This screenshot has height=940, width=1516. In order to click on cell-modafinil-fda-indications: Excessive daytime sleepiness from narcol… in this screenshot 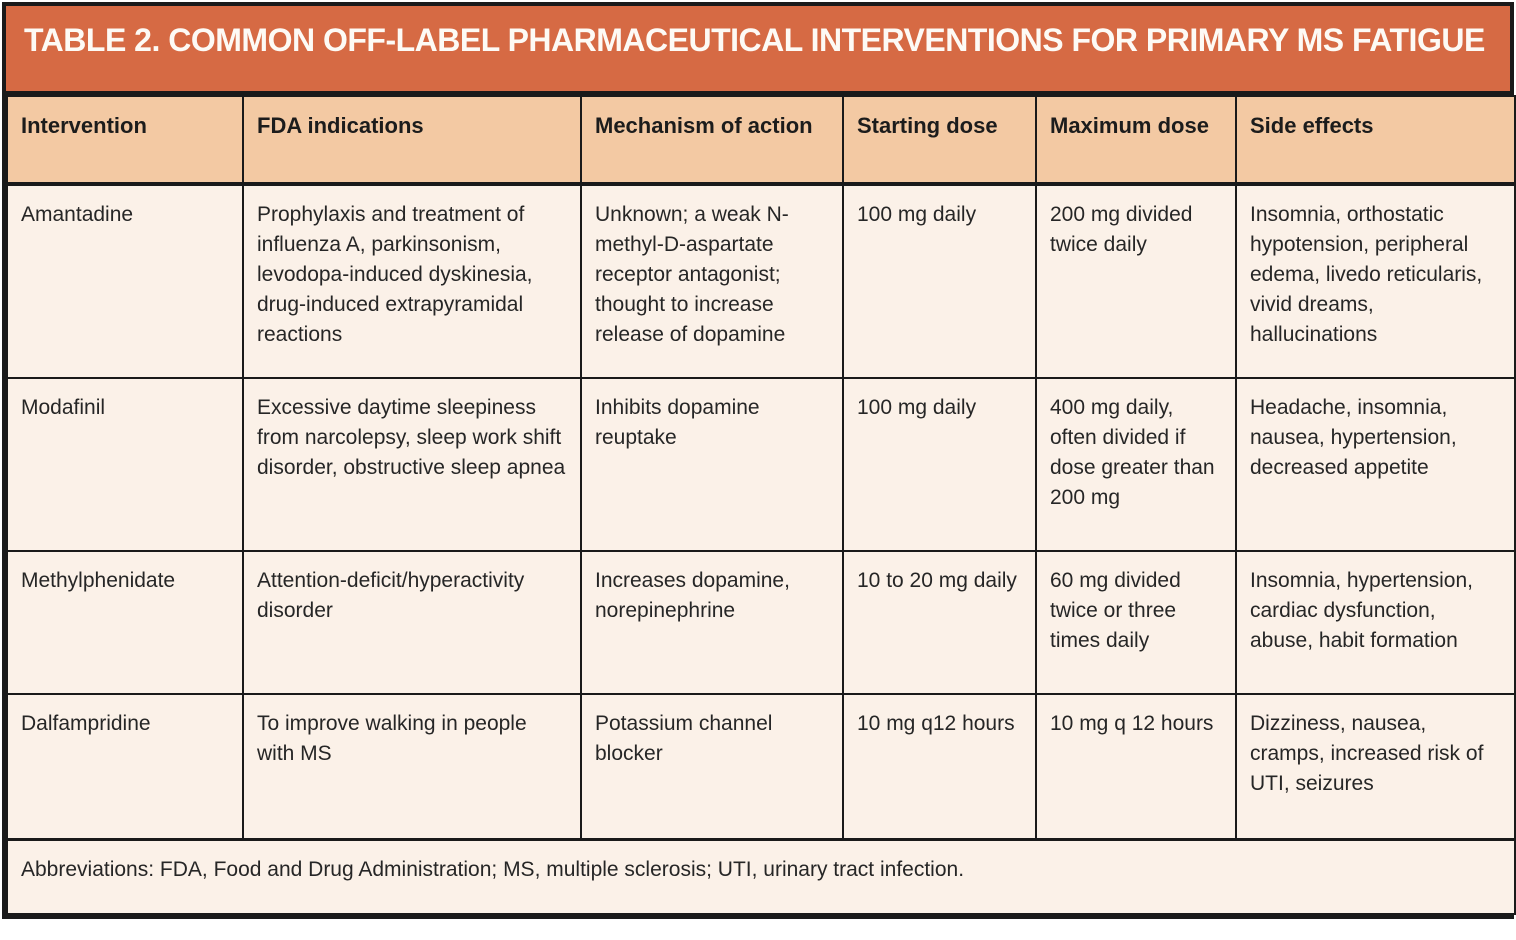, I will do `click(412, 464)`.